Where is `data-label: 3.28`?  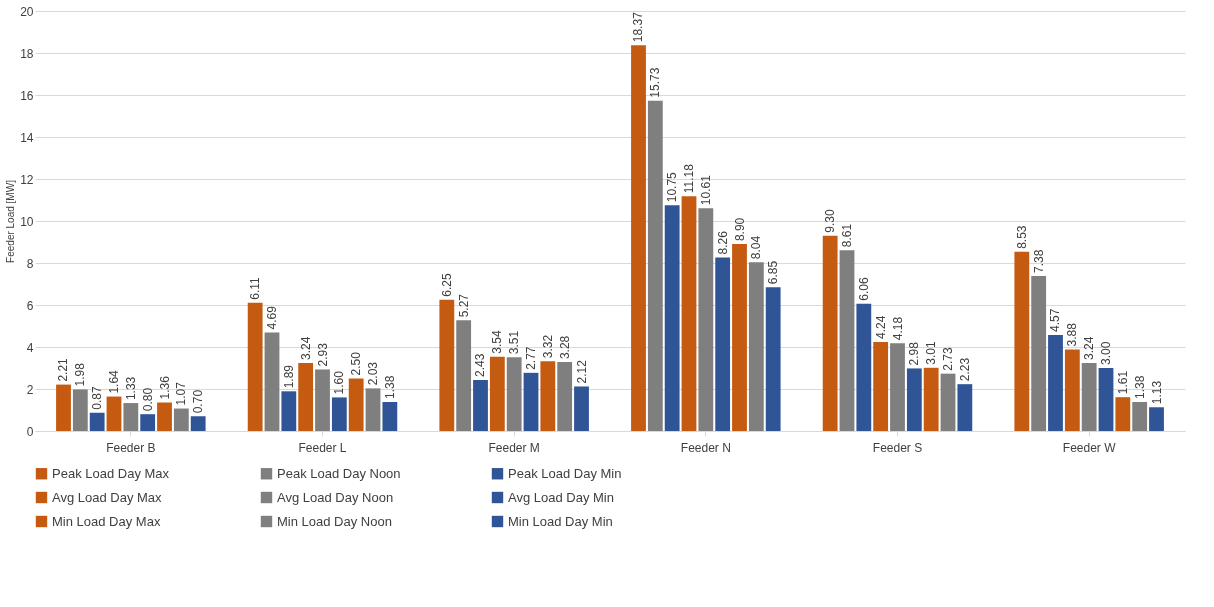 data-label: 3.28 is located at coordinates (564, 347).